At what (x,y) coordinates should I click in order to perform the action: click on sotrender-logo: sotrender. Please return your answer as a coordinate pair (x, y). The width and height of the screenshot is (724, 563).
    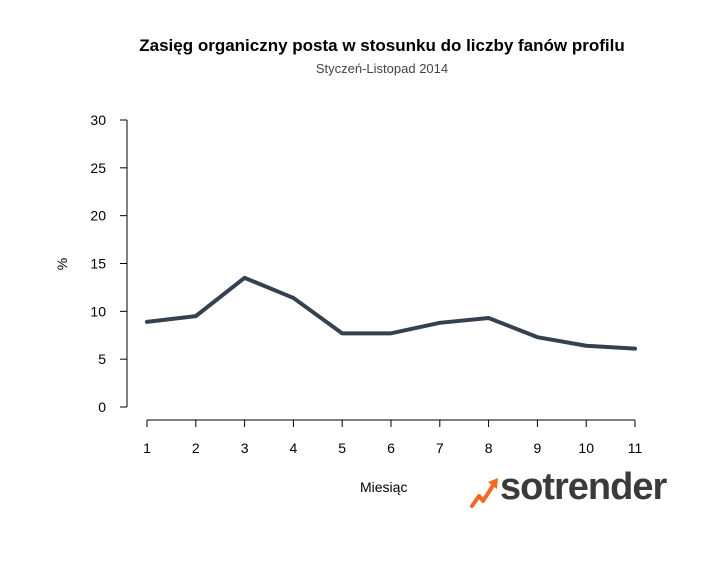
    Looking at the image, I should click on (580, 489).